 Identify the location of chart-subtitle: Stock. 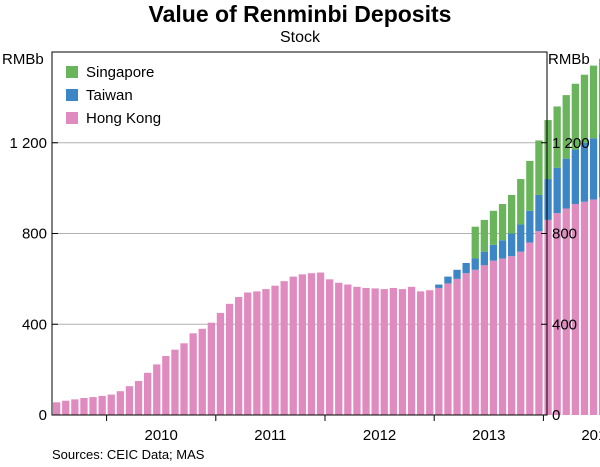
(299, 37).